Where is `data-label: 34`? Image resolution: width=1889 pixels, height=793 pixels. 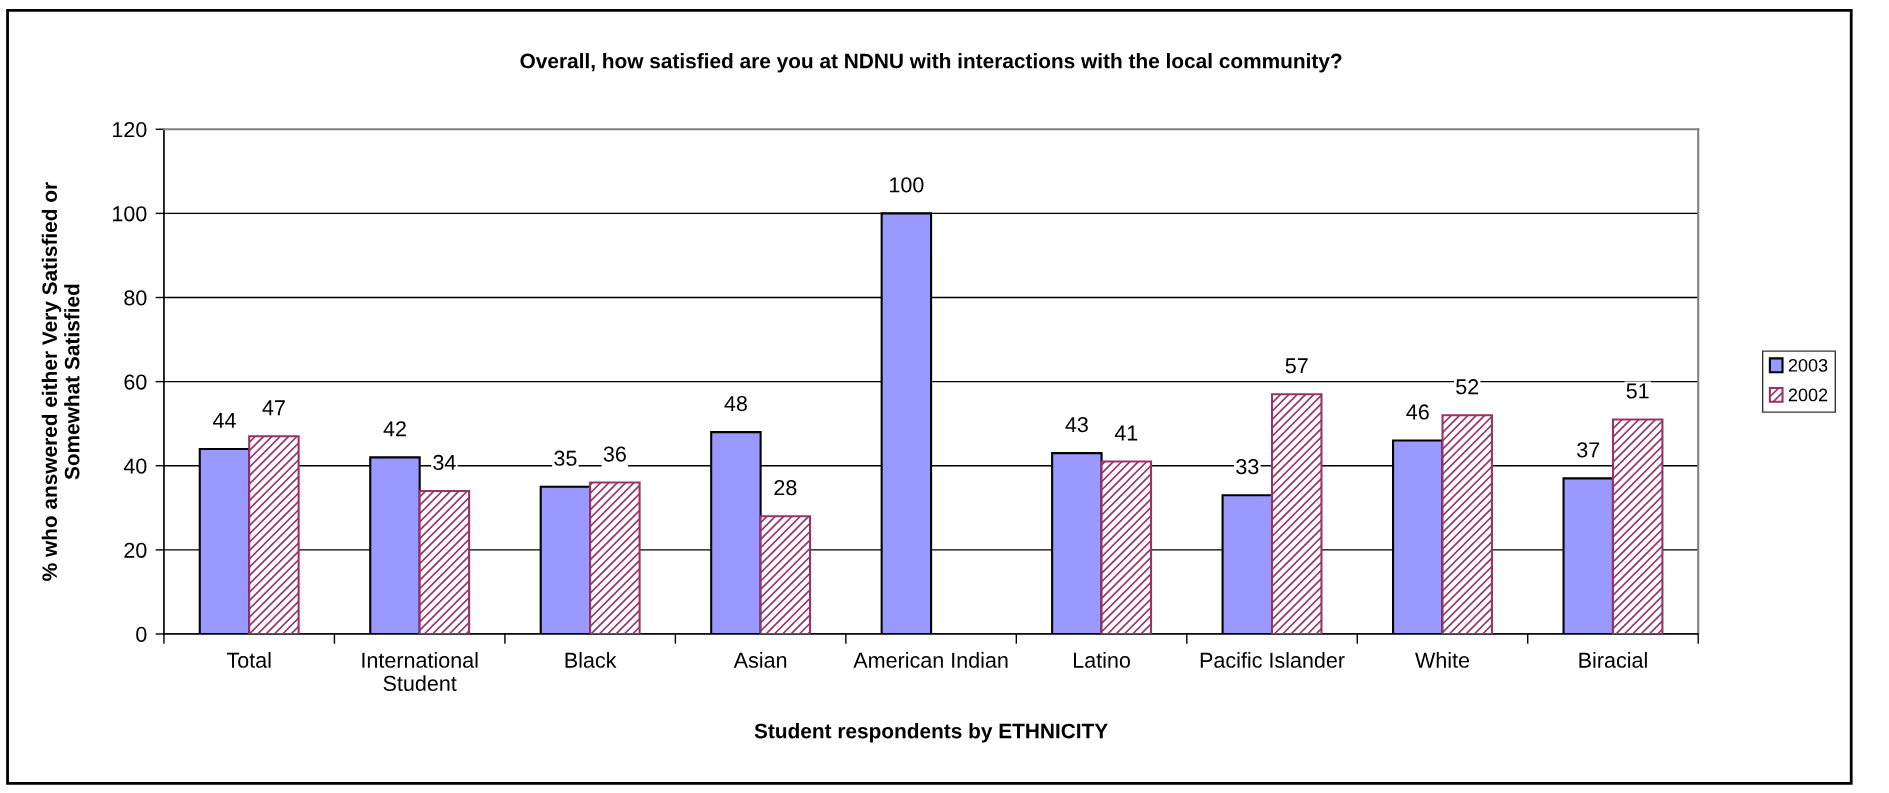 data-label: 34 is located at coordinates (444, 462).